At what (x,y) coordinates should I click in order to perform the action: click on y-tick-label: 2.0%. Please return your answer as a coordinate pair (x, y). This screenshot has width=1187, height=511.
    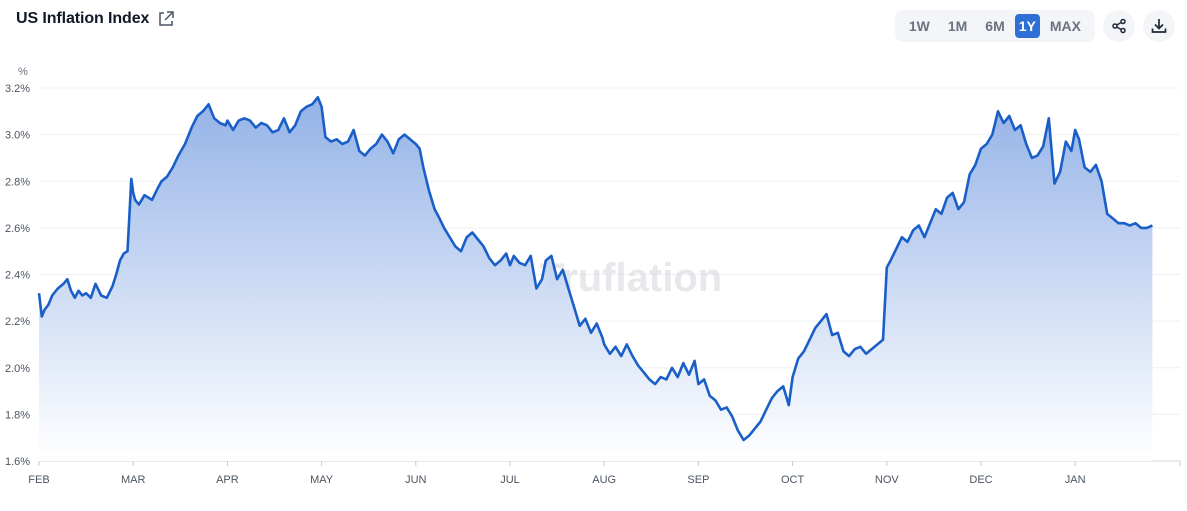
    Looking at the image, I should click on (17, 369).